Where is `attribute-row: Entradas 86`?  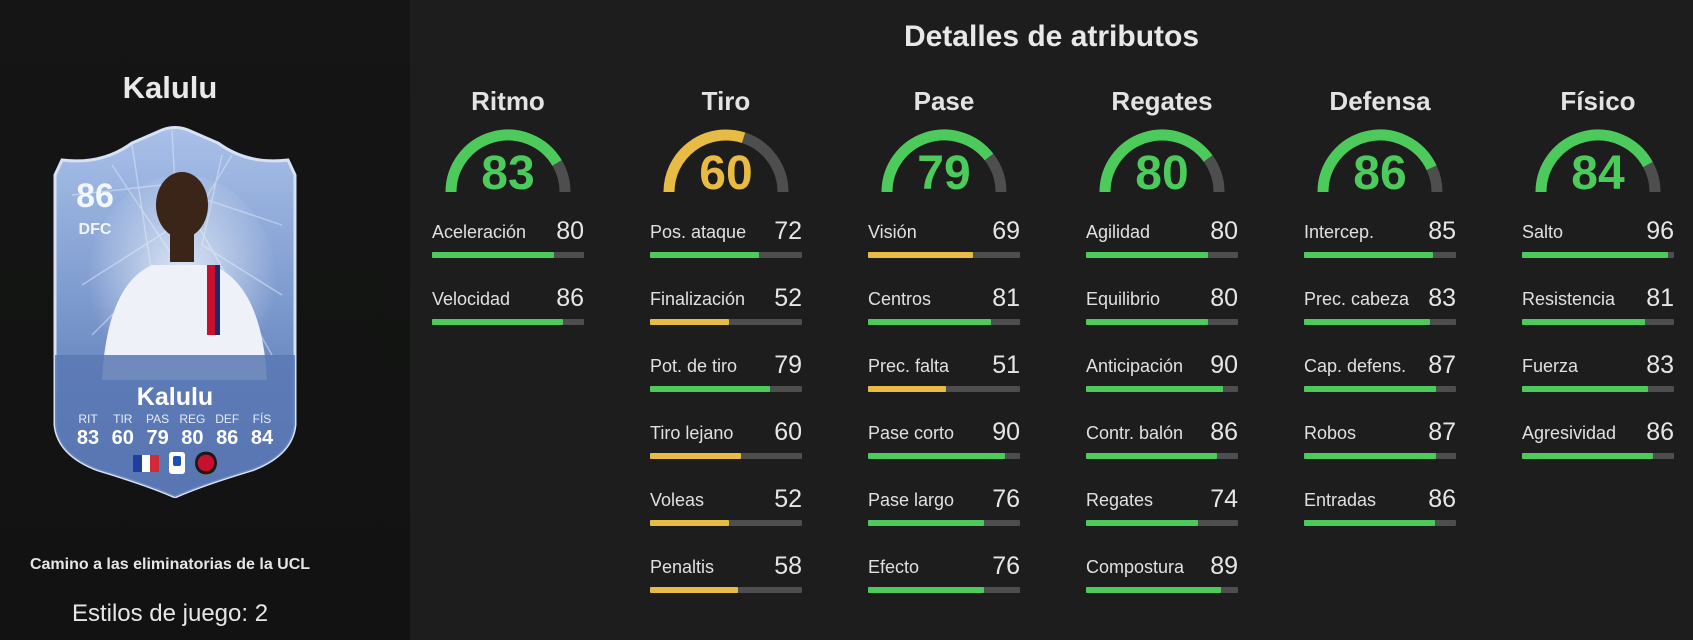
attribute-row: Entradas 86 is located at coordinates (1380, 521).